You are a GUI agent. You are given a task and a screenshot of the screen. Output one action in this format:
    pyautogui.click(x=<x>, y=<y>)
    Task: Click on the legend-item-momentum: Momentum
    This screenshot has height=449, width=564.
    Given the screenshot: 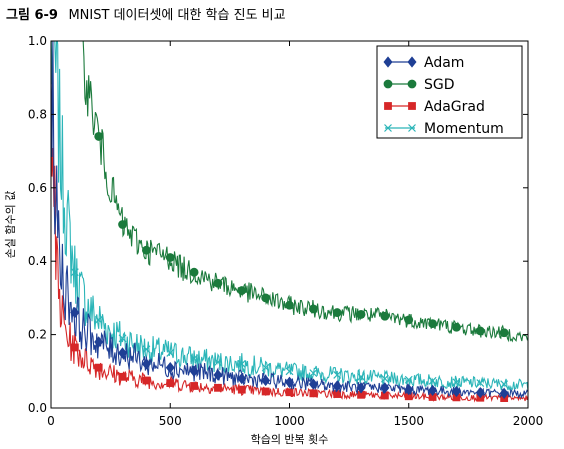 What is the action you would take?
    pyautogui.click(x=444, y=129)
    